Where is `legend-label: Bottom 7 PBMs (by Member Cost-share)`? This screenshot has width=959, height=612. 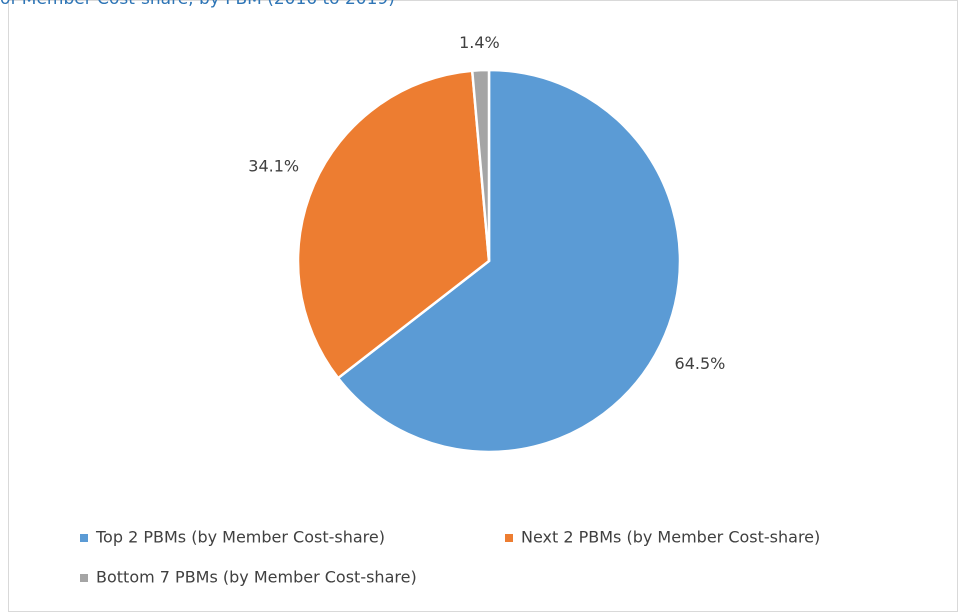
legend-label: Bottom 7 PBMs (by Member Cost-share) is located at coordinates (256, 577).